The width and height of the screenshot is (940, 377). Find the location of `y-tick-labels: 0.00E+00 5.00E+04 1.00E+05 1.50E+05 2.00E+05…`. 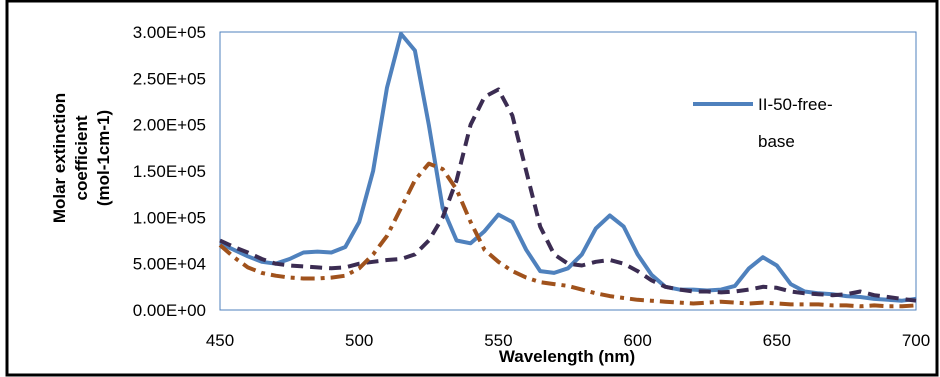

y-tick-labels: 0.00E+00 5.00E+04 1.00E+05 1.50E+05 2.00E+05… is located at coordinates (169, 171).